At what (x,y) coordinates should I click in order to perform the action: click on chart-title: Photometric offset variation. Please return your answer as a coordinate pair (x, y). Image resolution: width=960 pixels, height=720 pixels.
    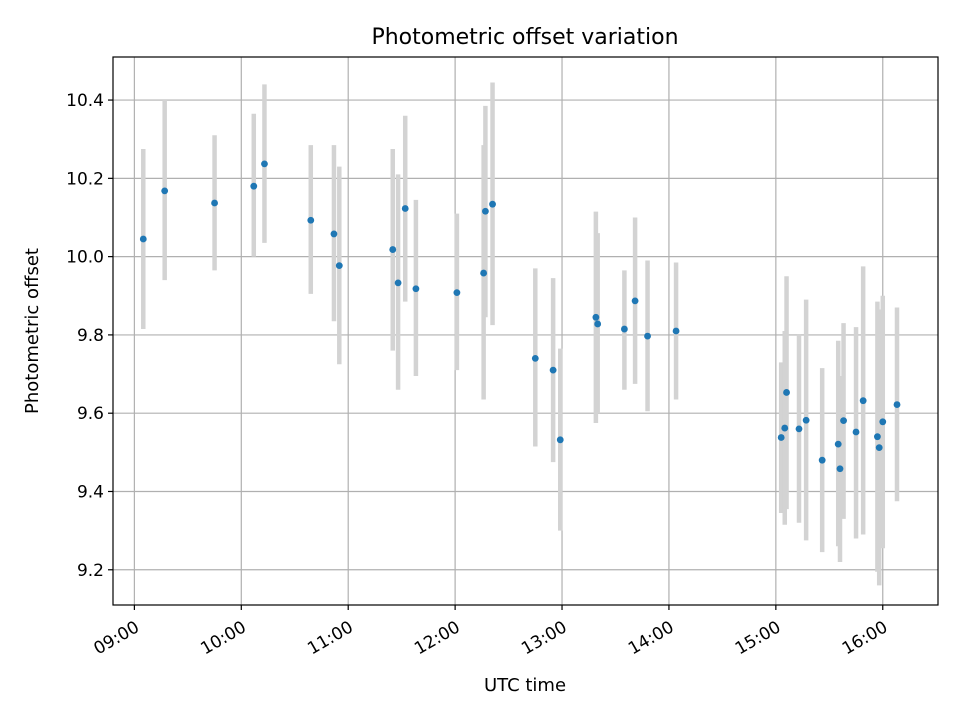
    Looking at the image, I should click on (524, 37).